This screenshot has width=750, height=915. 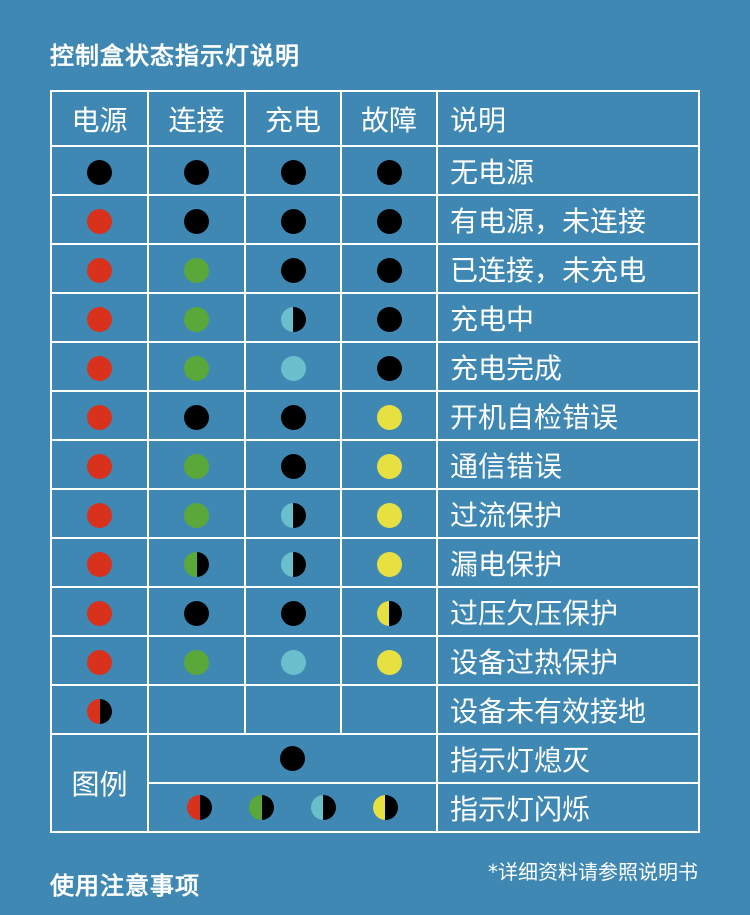 What do you see at coordinates (568, 415) in the screenshot?
I see `row-description: 开机自检错误` at bounding box center [568, 415].